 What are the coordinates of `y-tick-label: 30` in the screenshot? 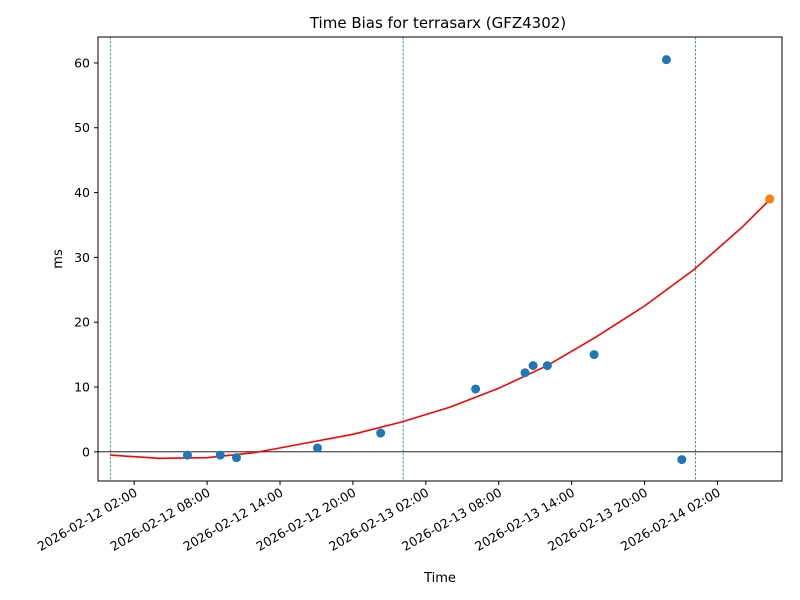 It's located at (82, 257).